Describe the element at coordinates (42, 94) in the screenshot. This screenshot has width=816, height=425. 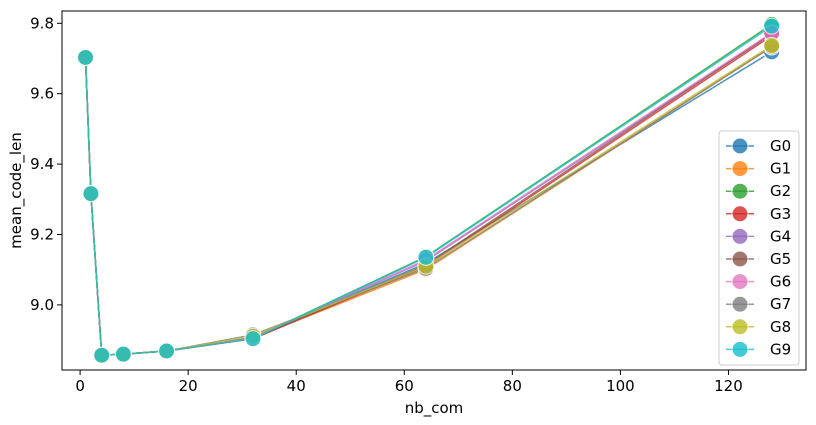
I see `y-tick-label: 9.6` at that location.